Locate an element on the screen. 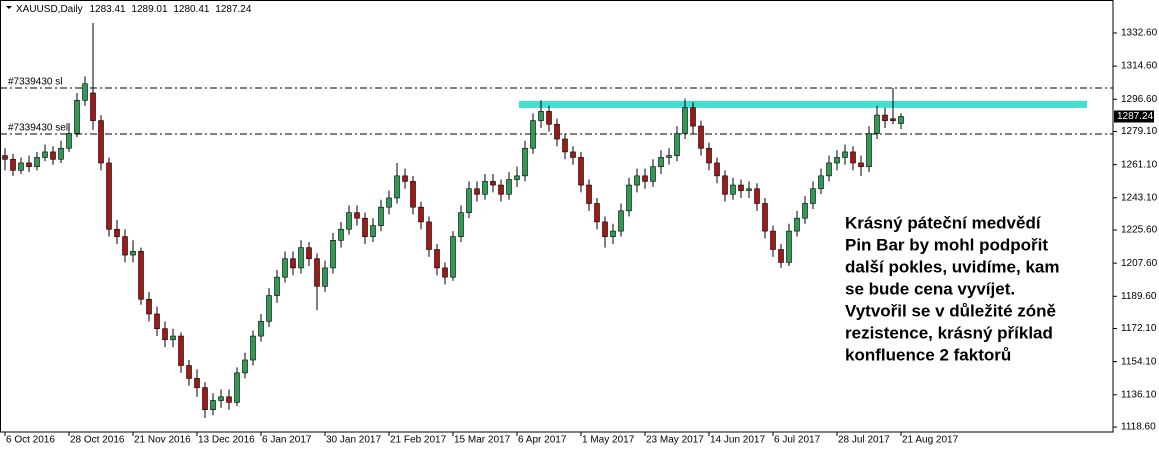 Image resolution: width=1159 pixels, height=452 pixels. x-tick-label: 21 Feb 2017 is located at coordinates (418, 440).